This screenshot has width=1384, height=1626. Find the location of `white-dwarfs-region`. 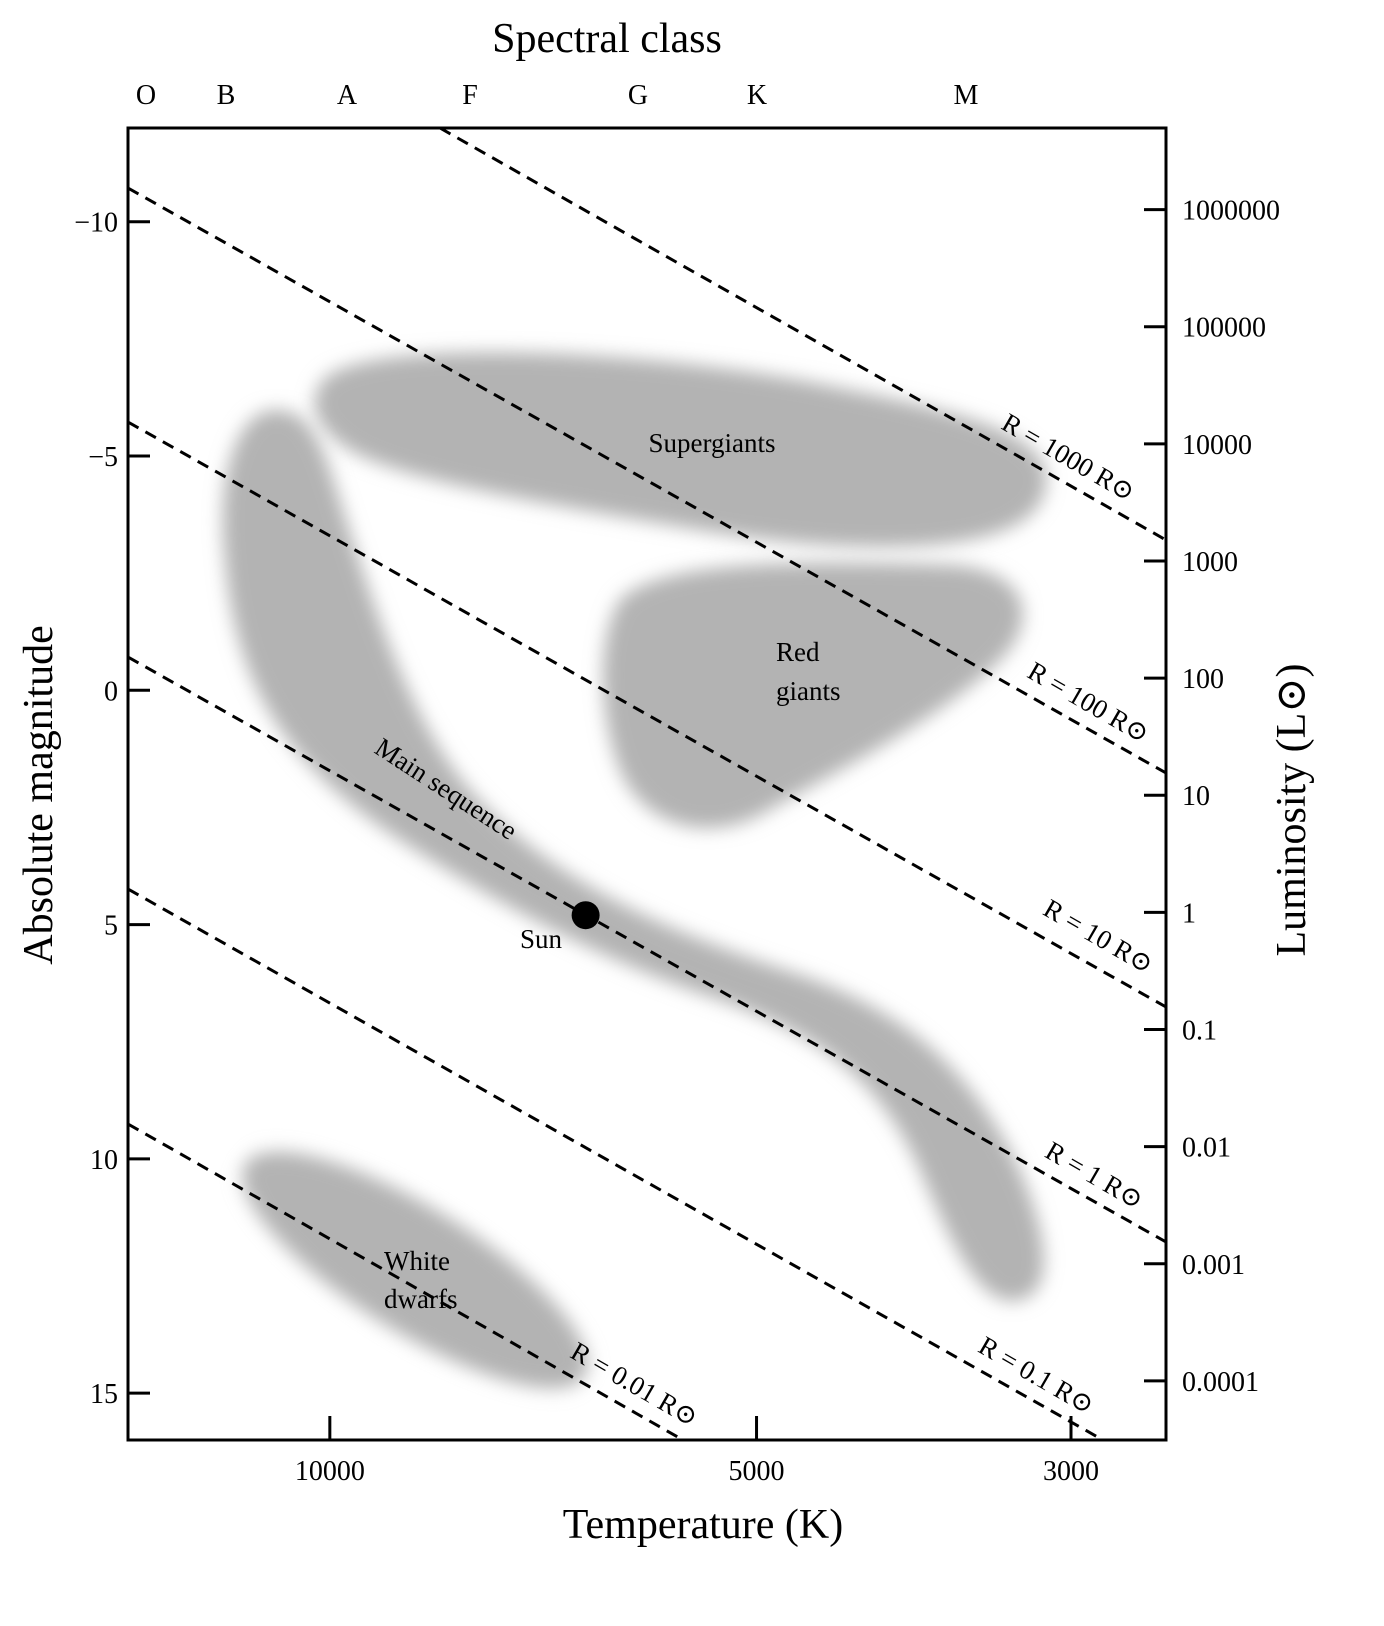

white-dwarfs-region is located at coordinates (415, 1270).